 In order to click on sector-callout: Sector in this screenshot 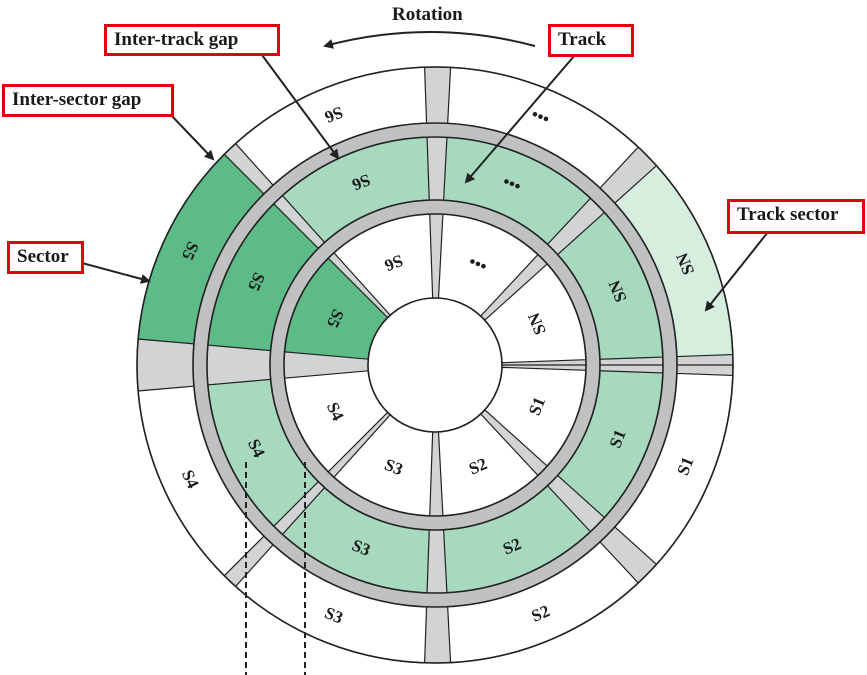, I will do `click(45, 257)`.